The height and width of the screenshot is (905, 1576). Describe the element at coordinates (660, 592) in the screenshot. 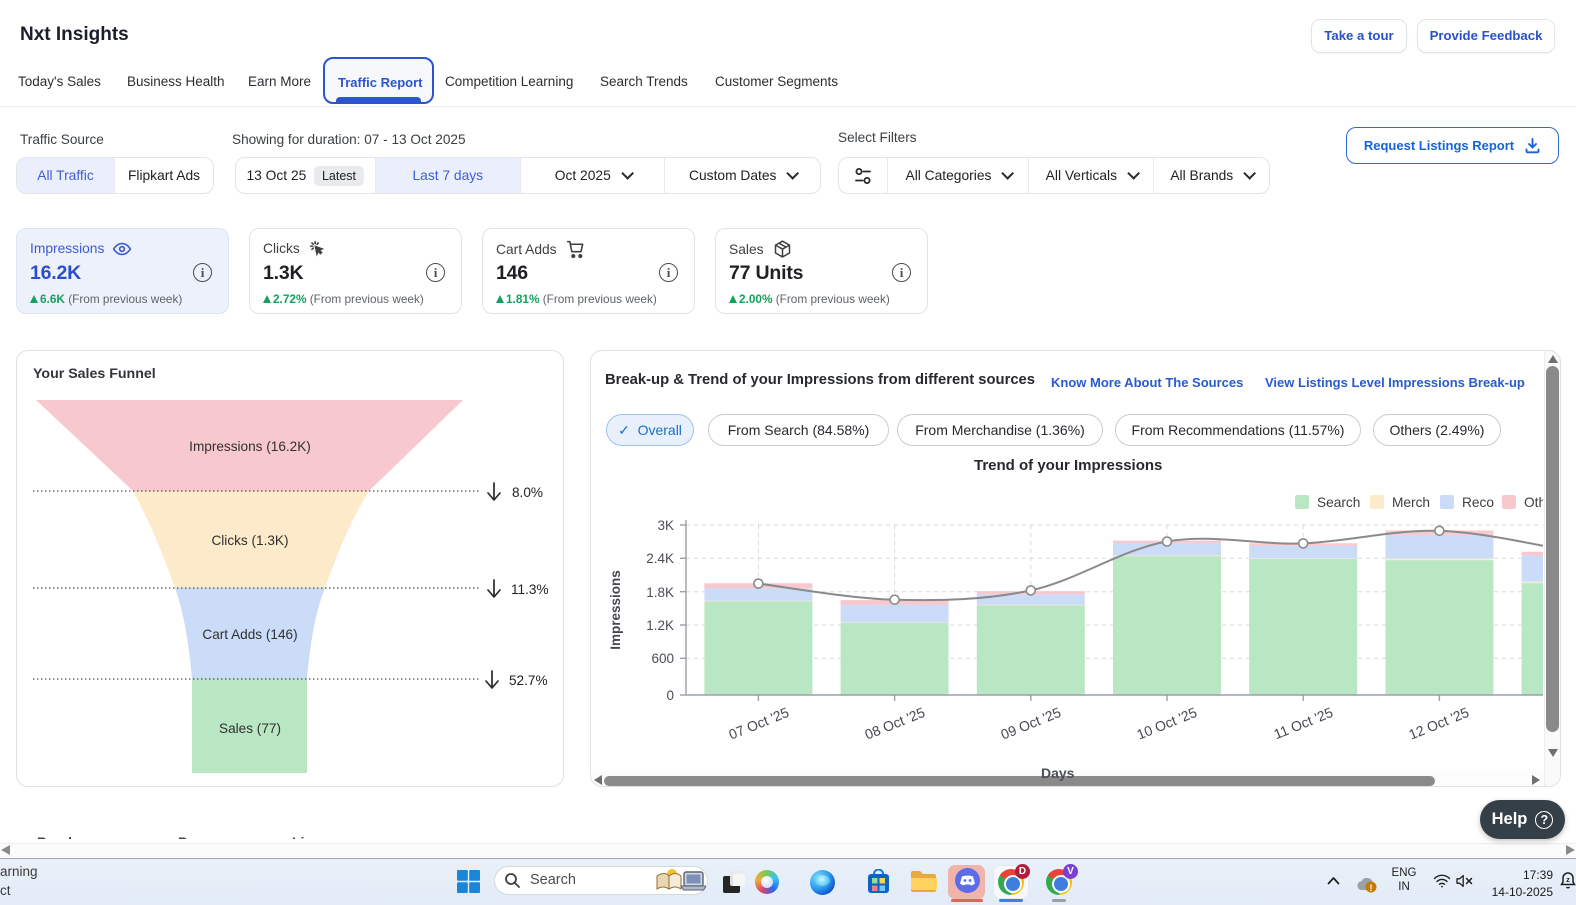

I see `svg-text: 1.8K` at that location.